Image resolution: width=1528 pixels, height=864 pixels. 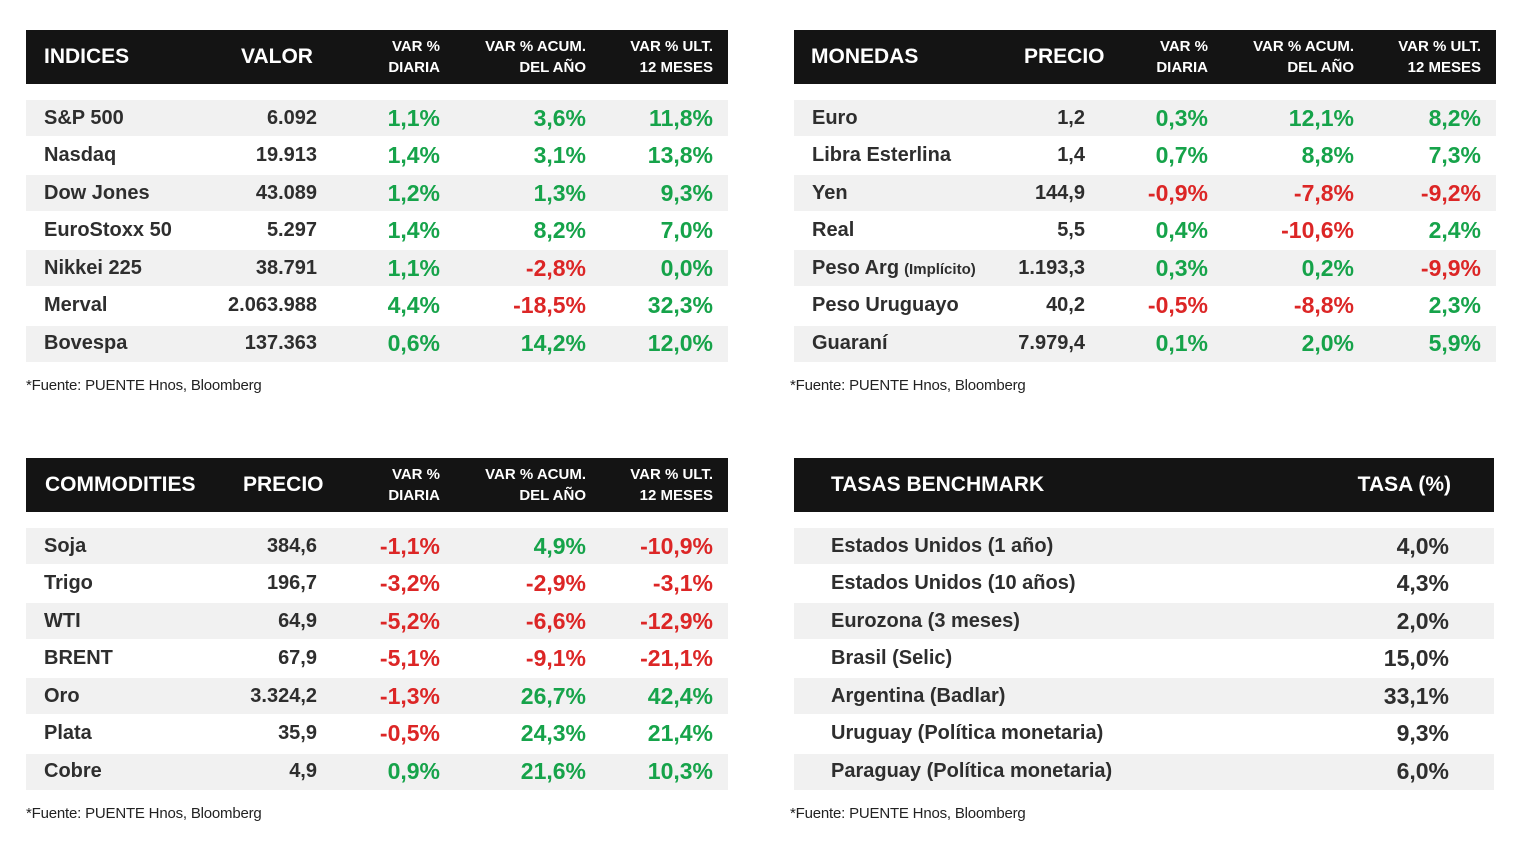 I want to click on row-name-text: Libra Esterlina, so click(x=881, y=155).